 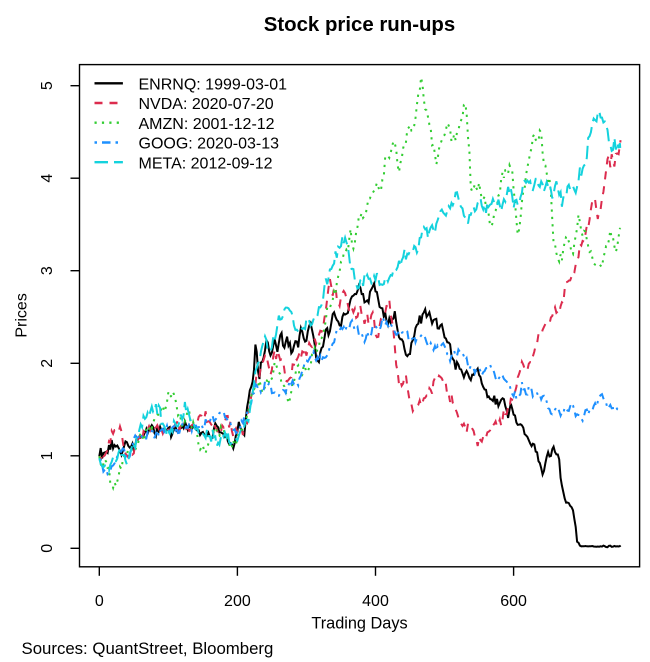 What do you see at coordinates (47, 178) in the screenshot?
I see `svg-text: 4` at bounding box center [47, 178].